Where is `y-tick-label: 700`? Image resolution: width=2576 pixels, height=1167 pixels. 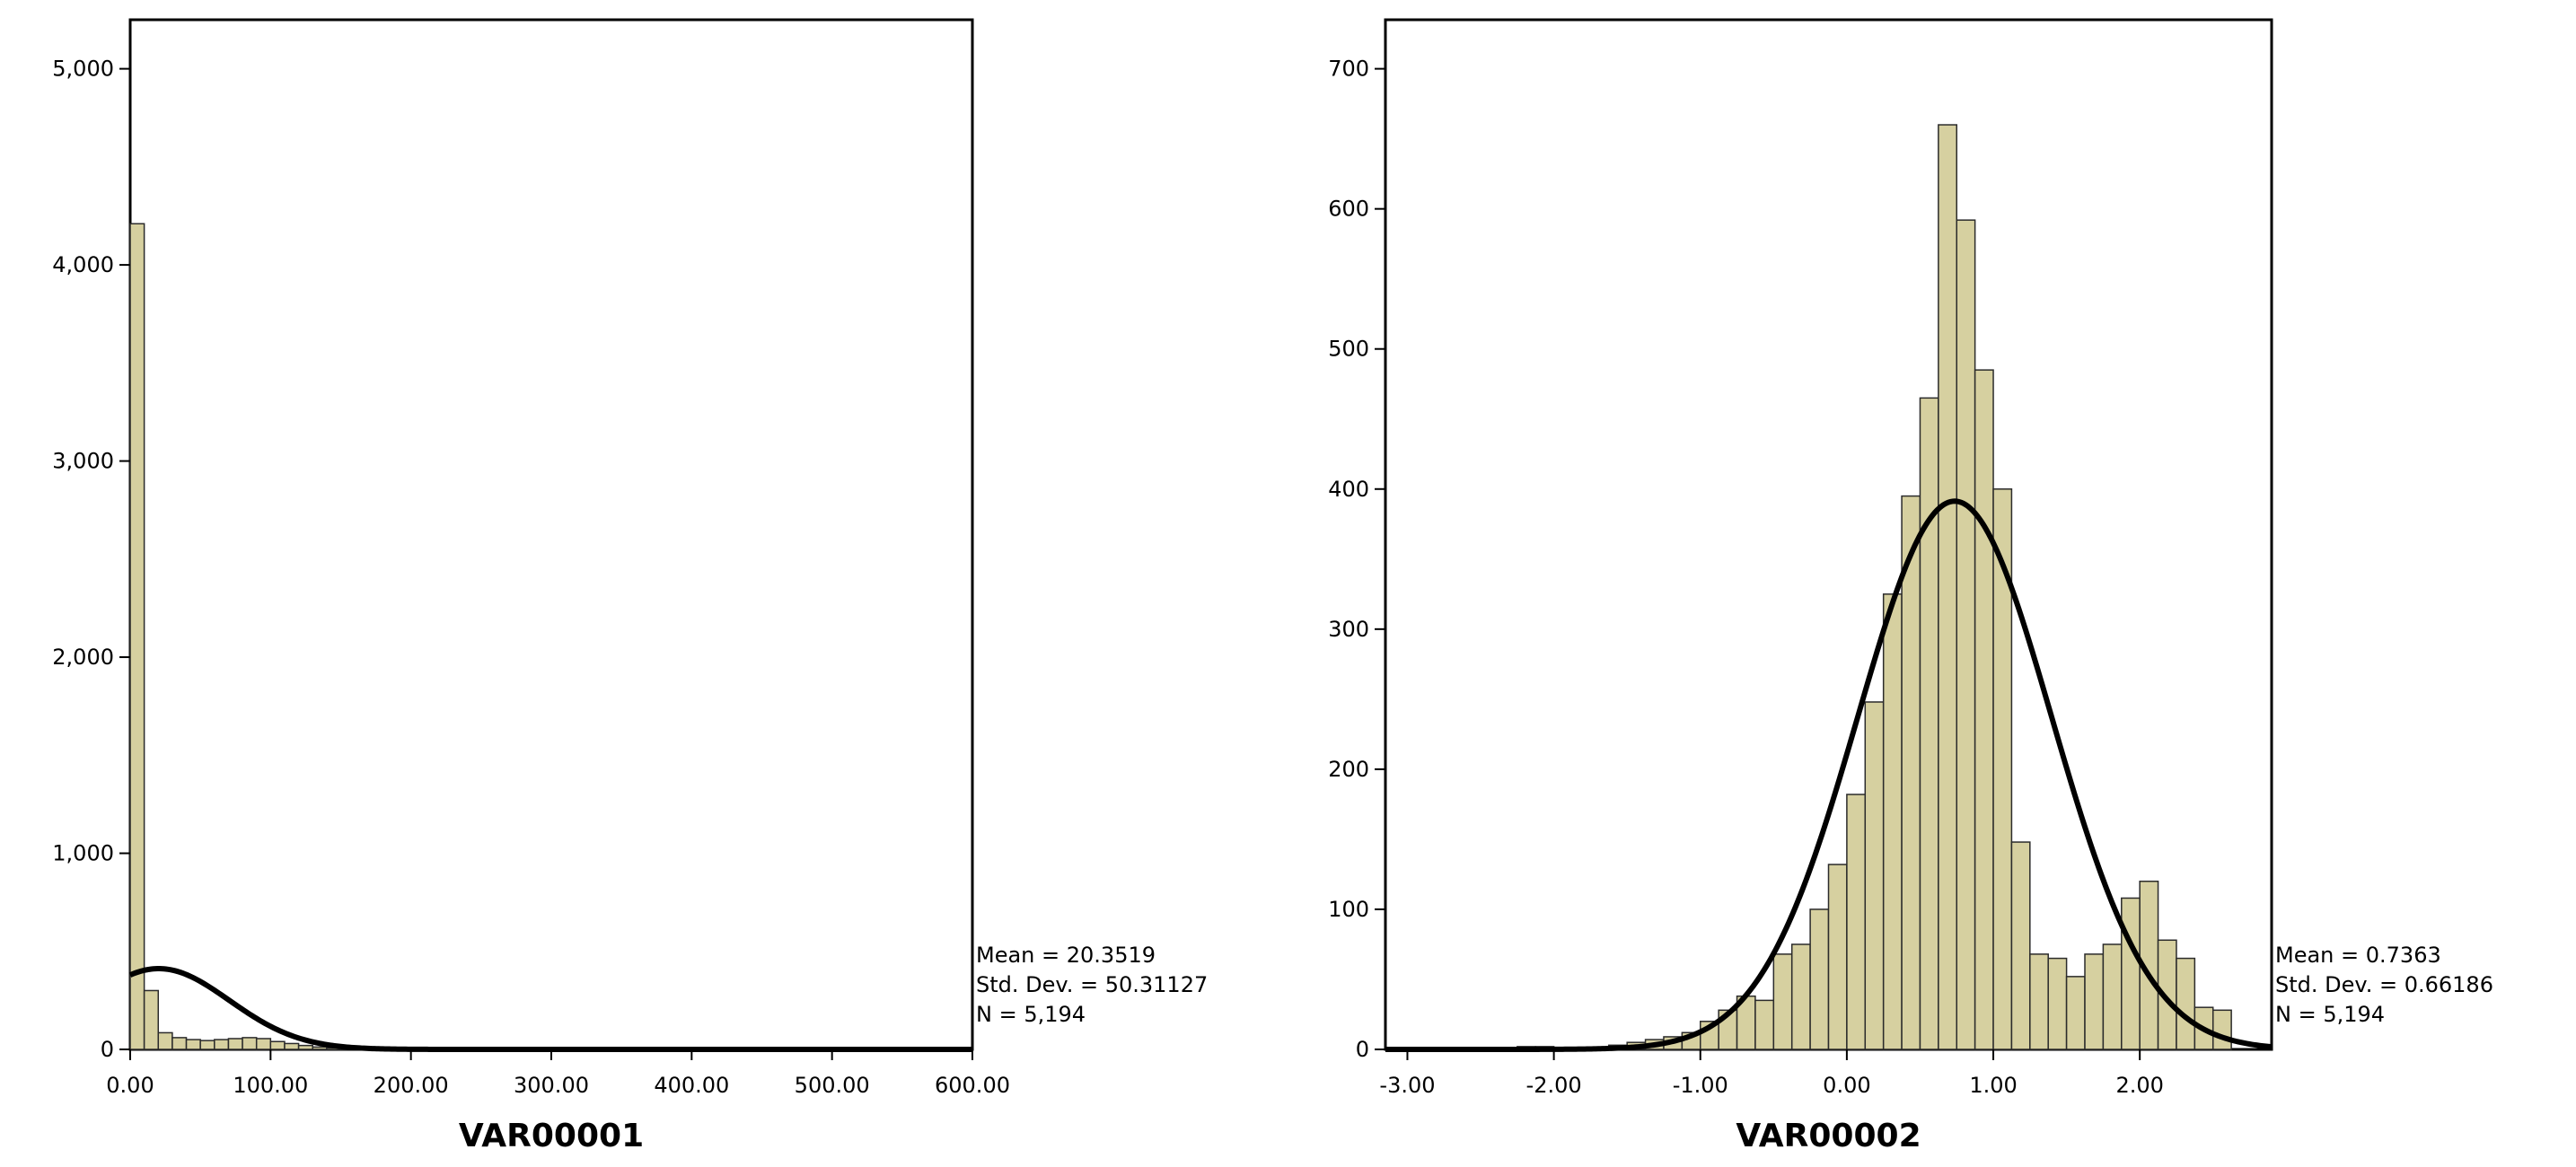 y-tick-label: 700 is located at coordinates (1348, 69).